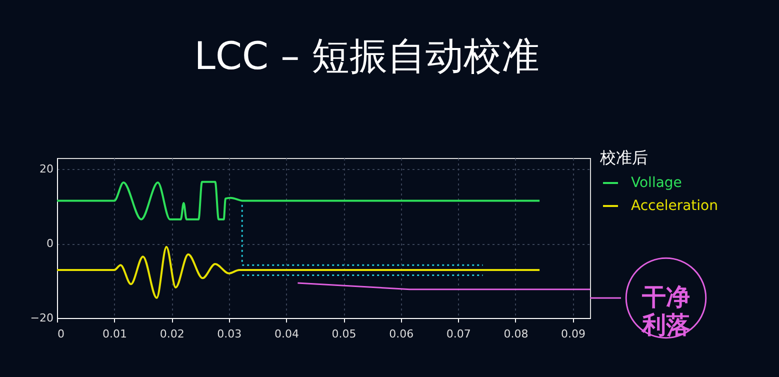 The image size is (779, 377). Describe the element at coordinates (401, 334) in the screenshot. I see `x-tick-label: 0.06` at that location.